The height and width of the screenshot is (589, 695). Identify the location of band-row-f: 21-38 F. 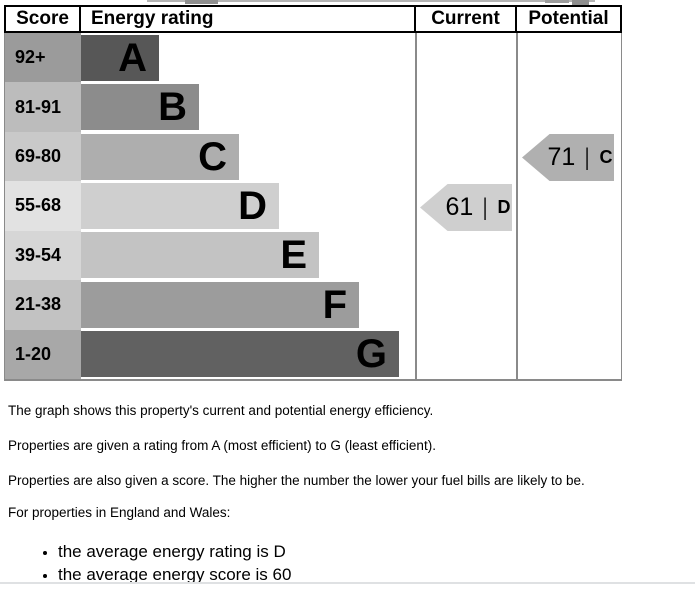
(313, 305).